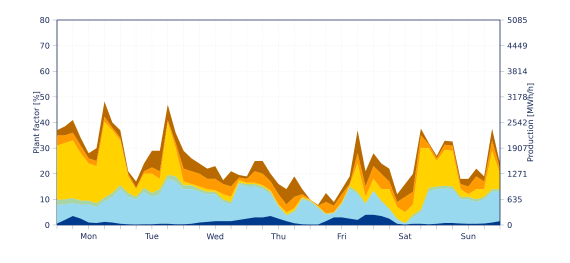 The height and width of the screenshot is (263, 570). Describe the element at coordinates (45, 97) in the screenshot. I see `y-tick-label: 50` at that location.